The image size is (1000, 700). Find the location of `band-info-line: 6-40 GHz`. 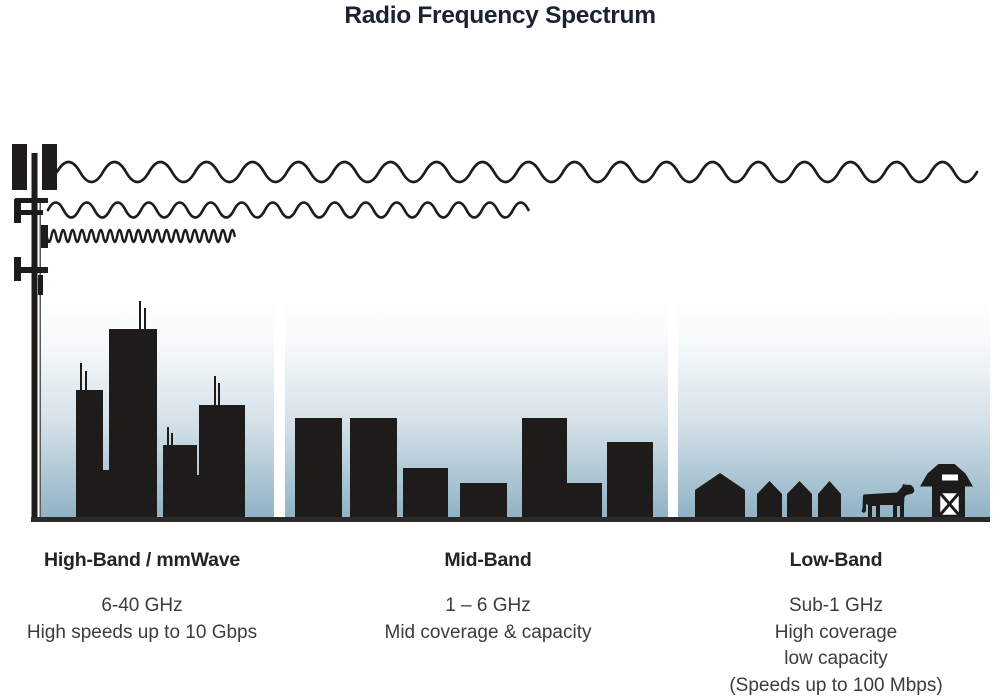

band-info-line: 6-40 GHz is located at coordinates (142, 605).